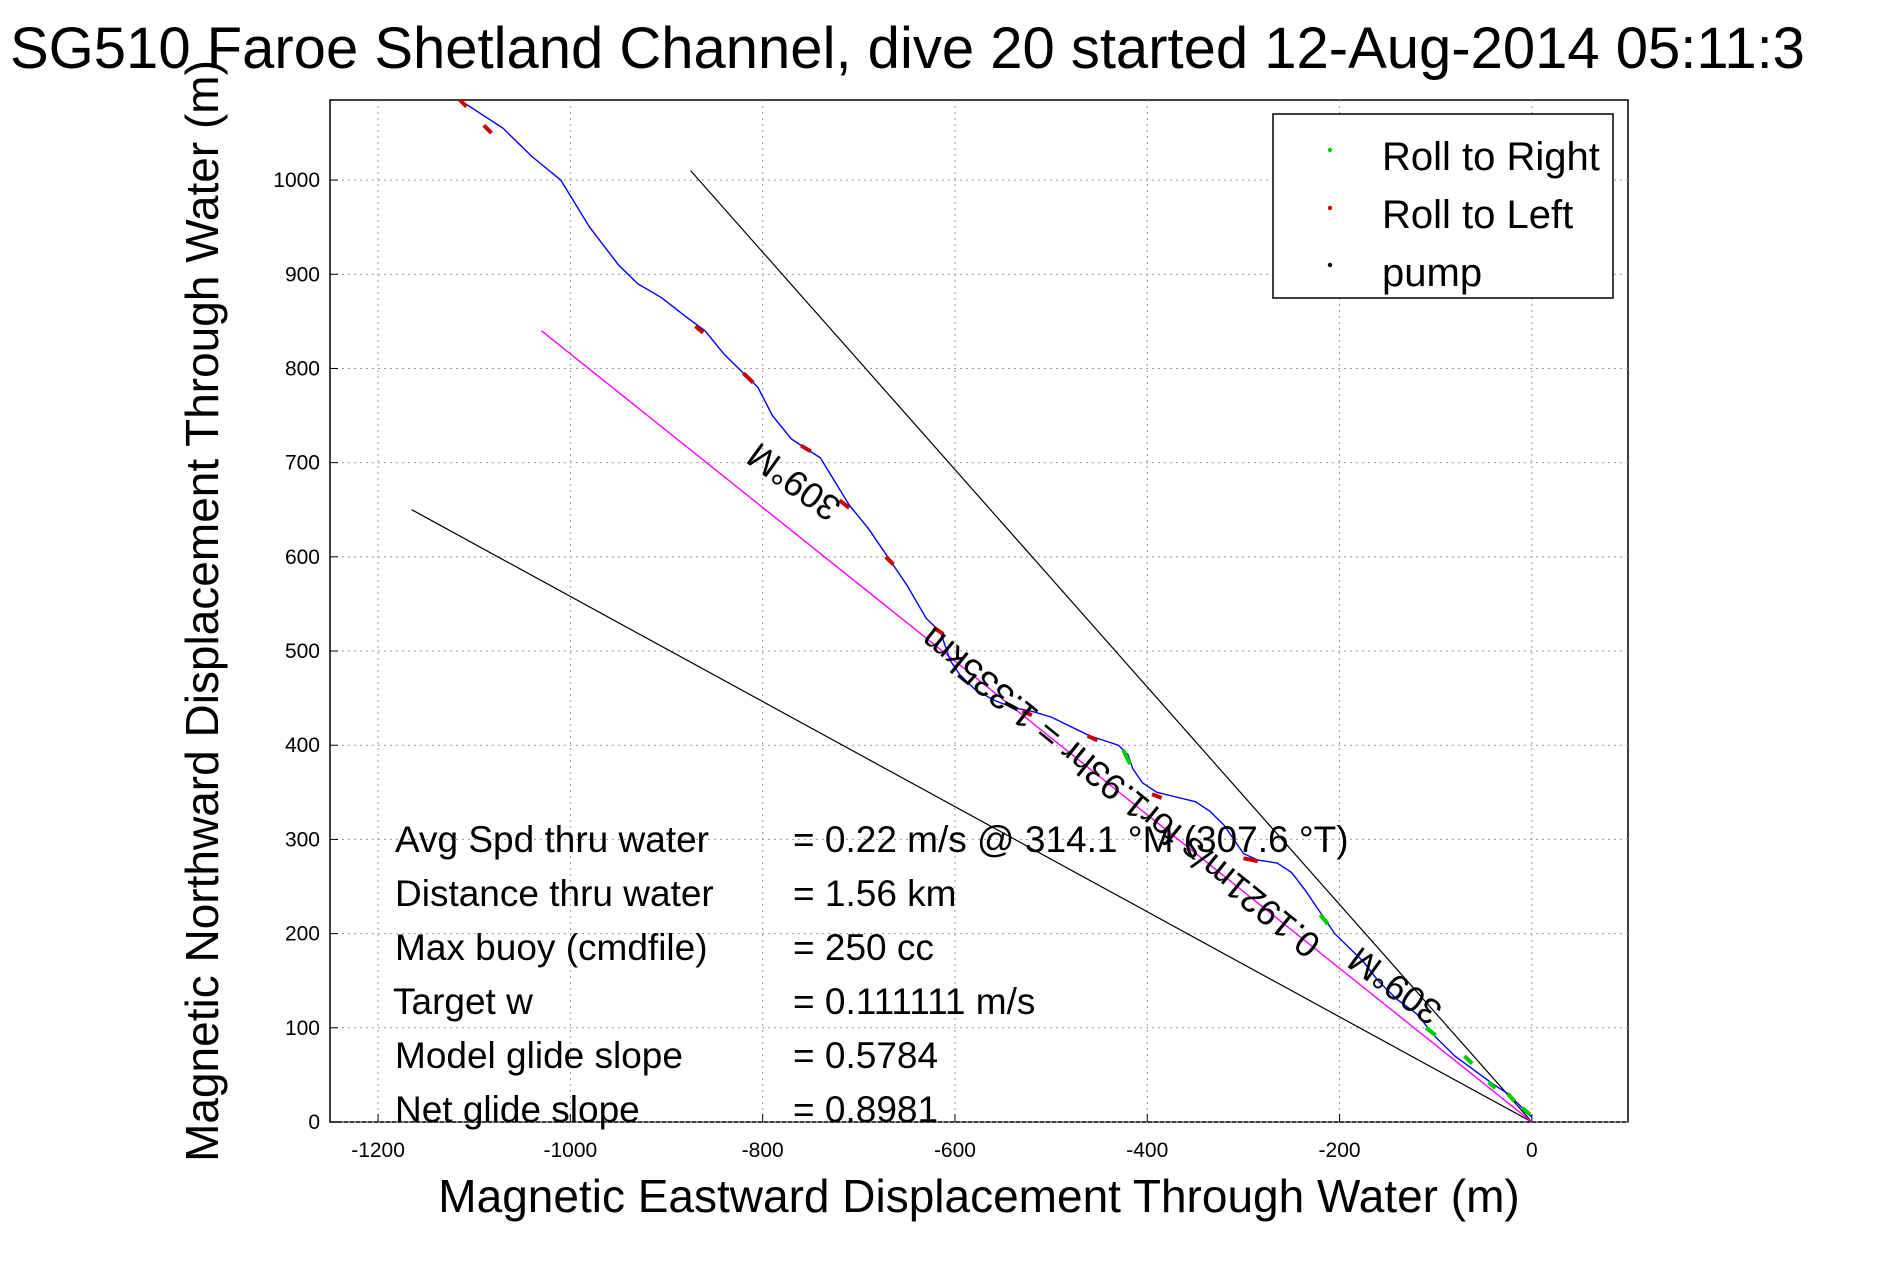 This screenshot has width=1891, height=1262. What do you see at coordinates (551, 947) in the screenshot?
I see `summary-label-max-buoy: Max buoy (cmdfile)` at bounding box center [551, 947].